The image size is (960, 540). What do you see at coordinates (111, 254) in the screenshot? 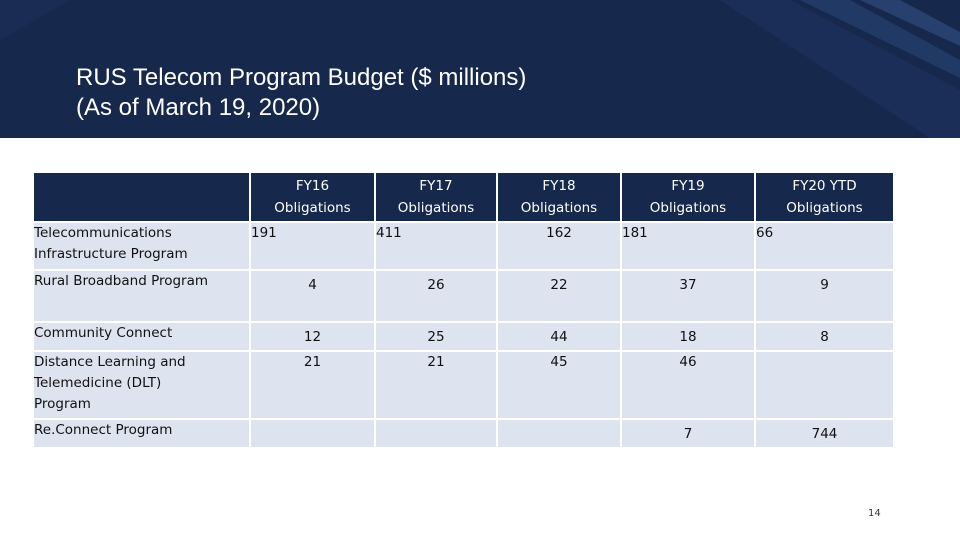
I see `row-label-line: Infrastructure Program` at bounding box center [111, 254].